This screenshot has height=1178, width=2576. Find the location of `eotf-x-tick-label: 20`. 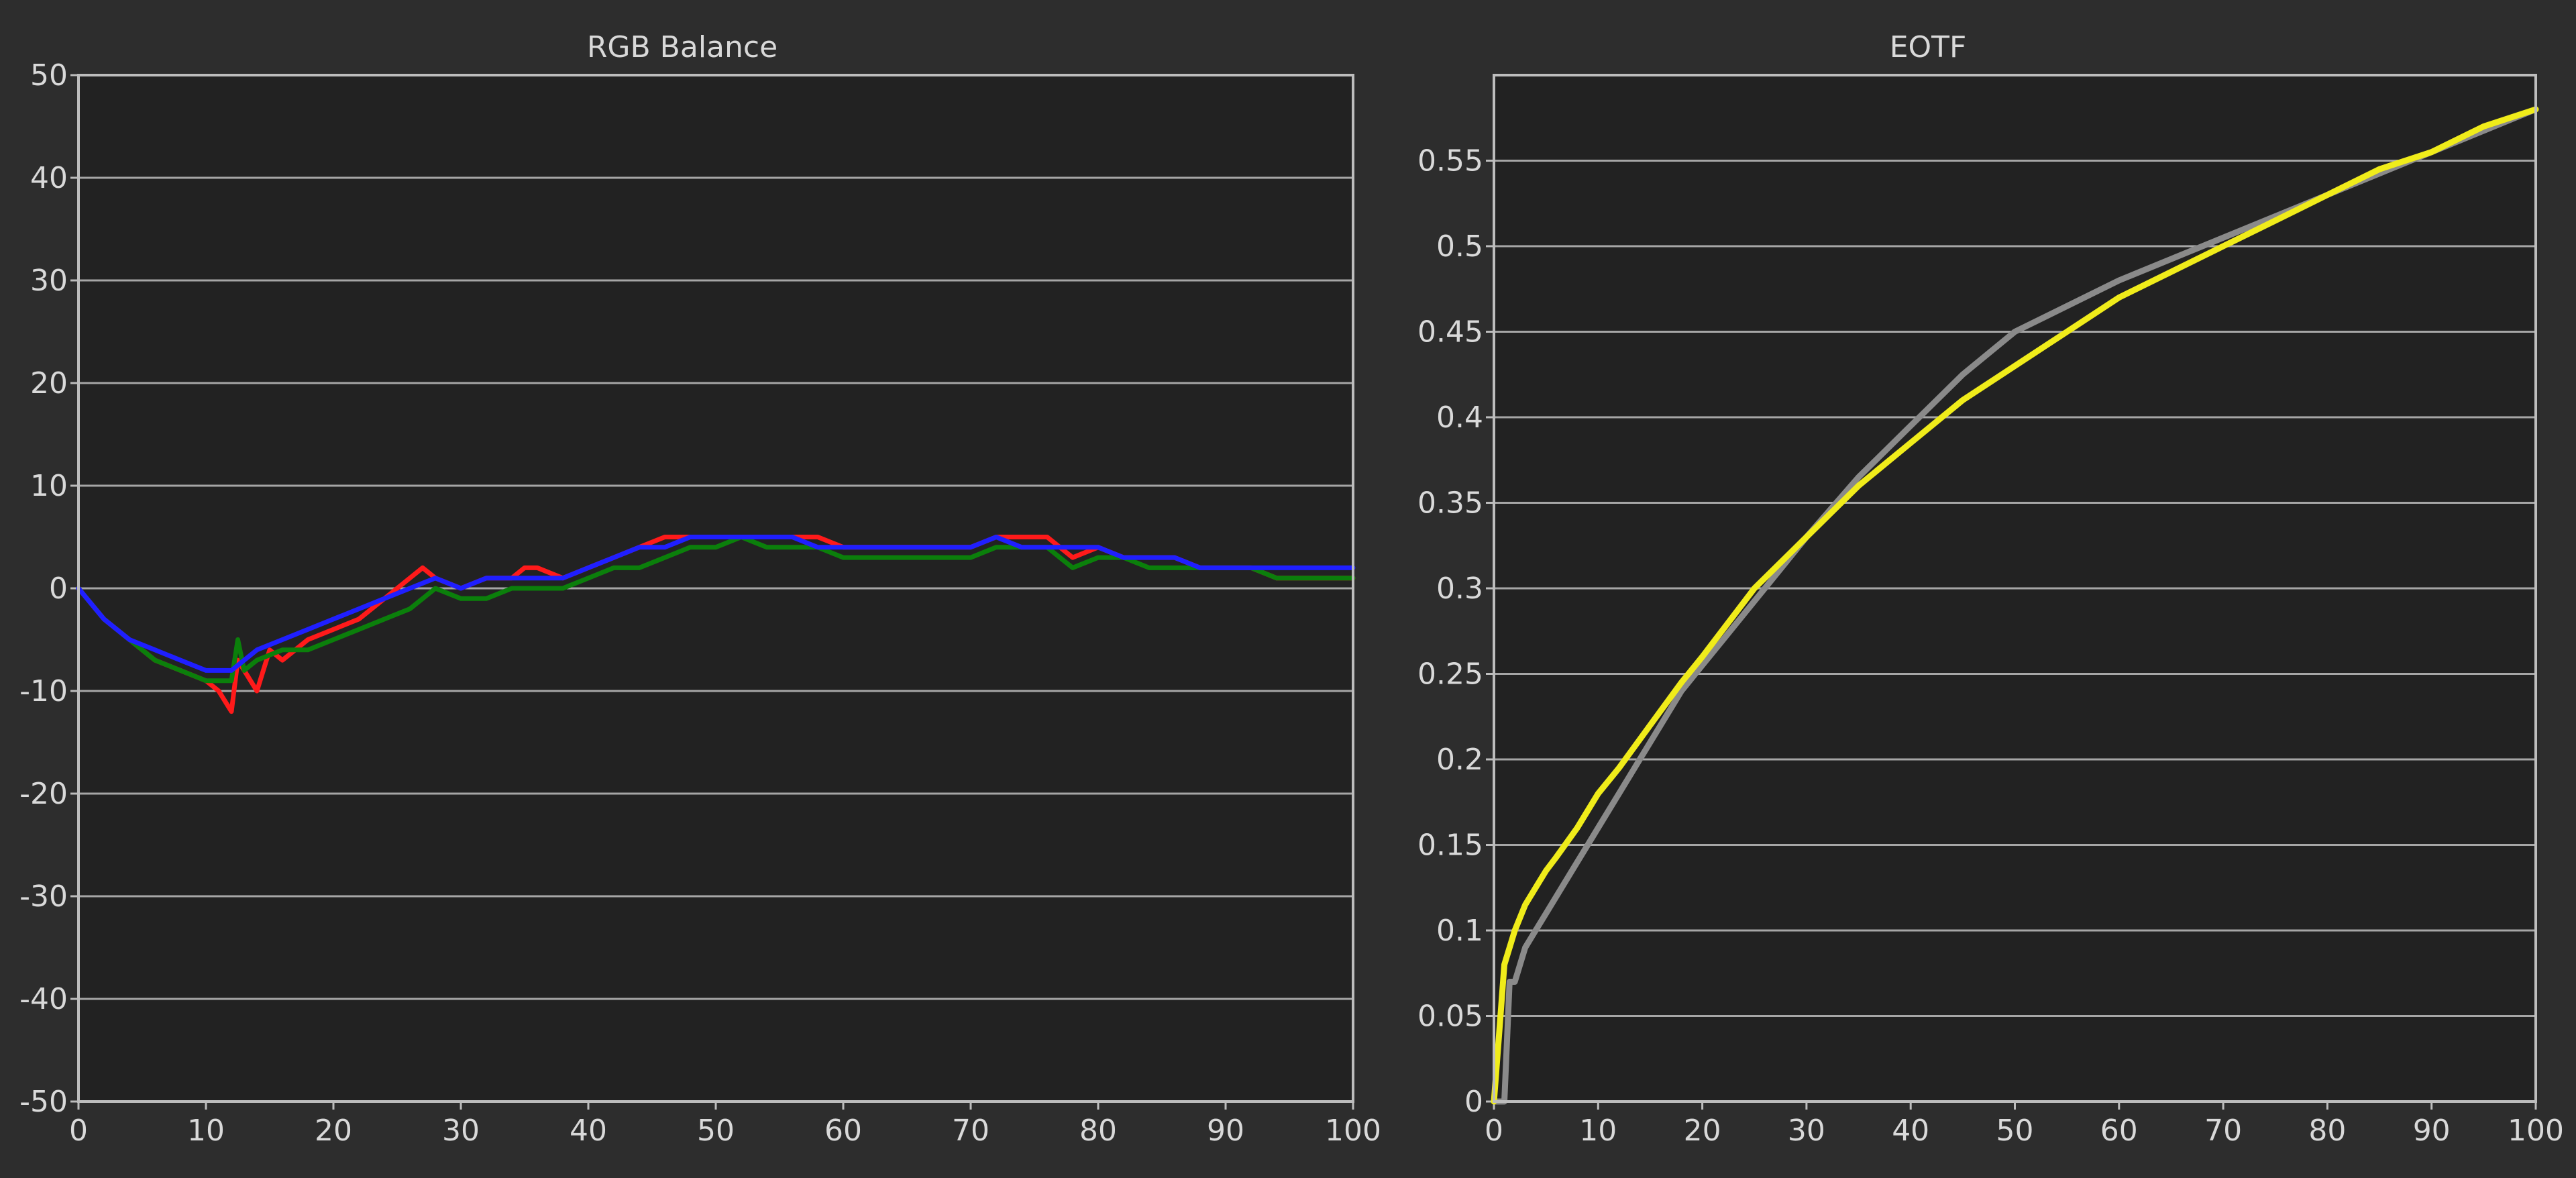

eotf-x-tick-label: 20 is located at coordinates (1702, 1131).